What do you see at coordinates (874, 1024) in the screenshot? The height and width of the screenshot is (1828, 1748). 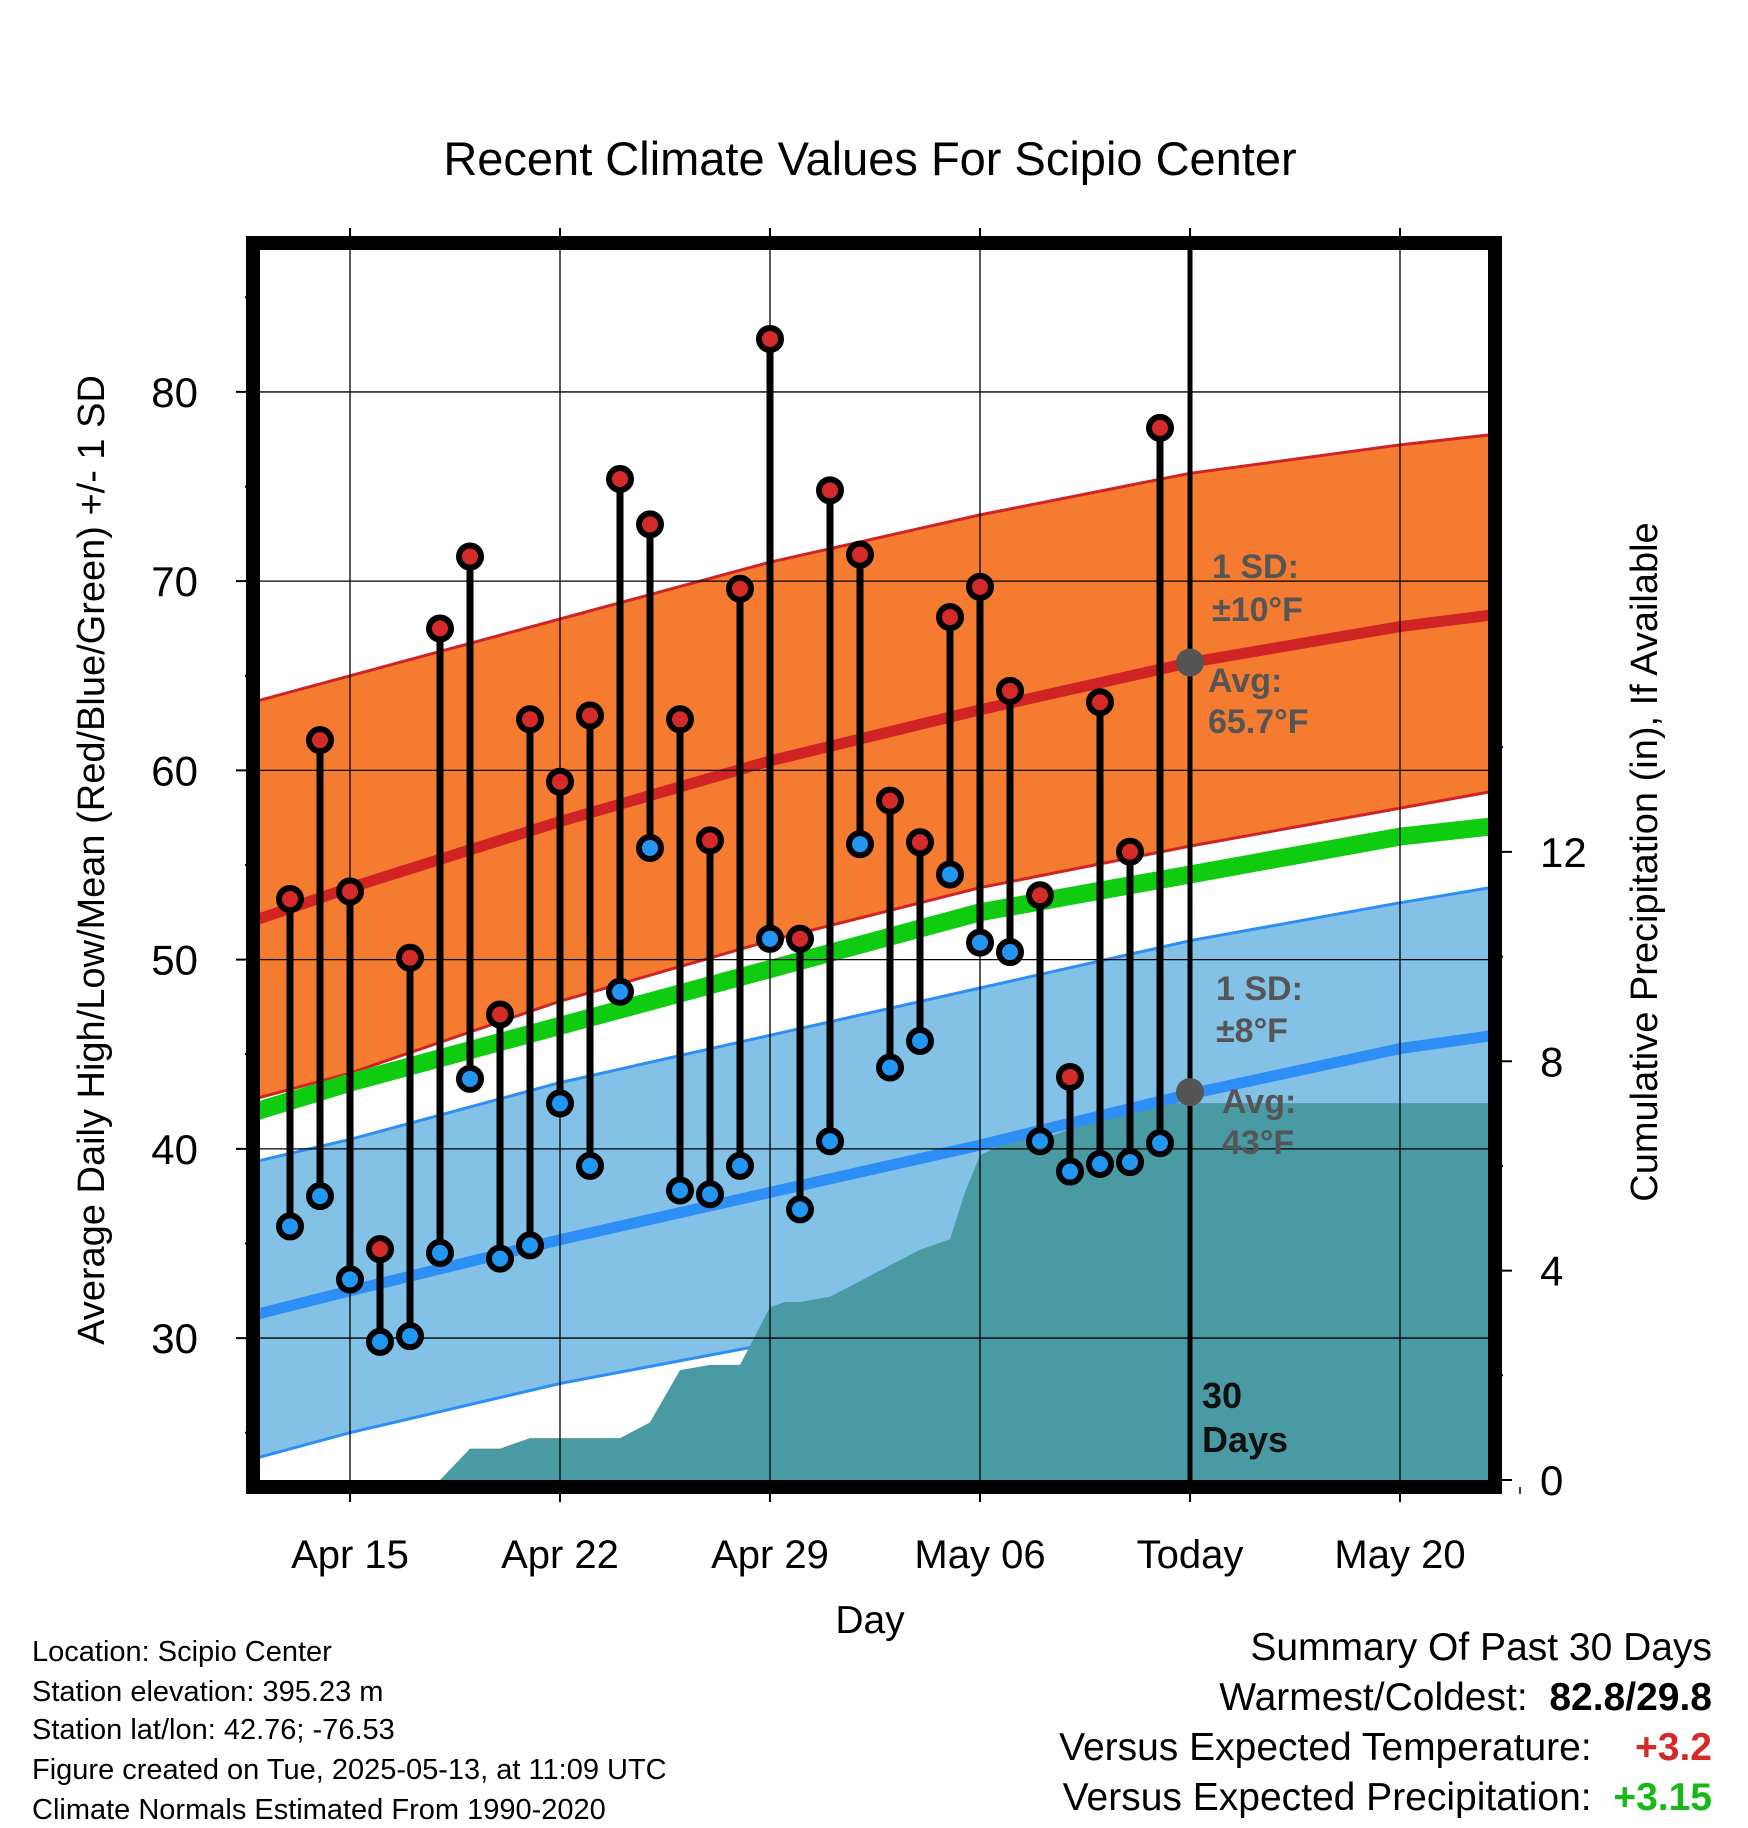 I see `low-sd-upper-line` at bounding box center [874, 1024].